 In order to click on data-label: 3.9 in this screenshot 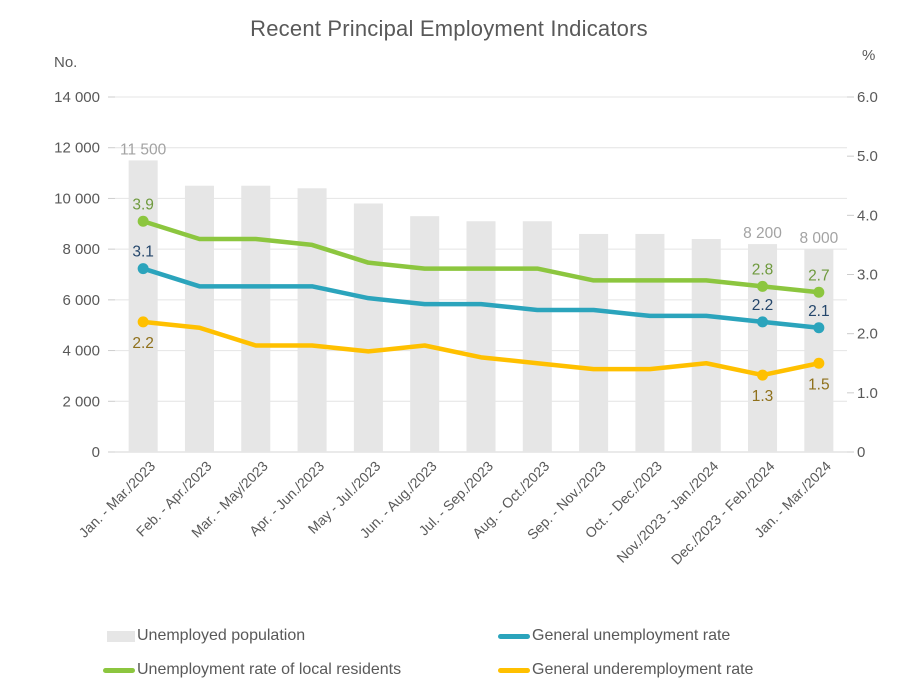, I will do `click(143, 204)`.